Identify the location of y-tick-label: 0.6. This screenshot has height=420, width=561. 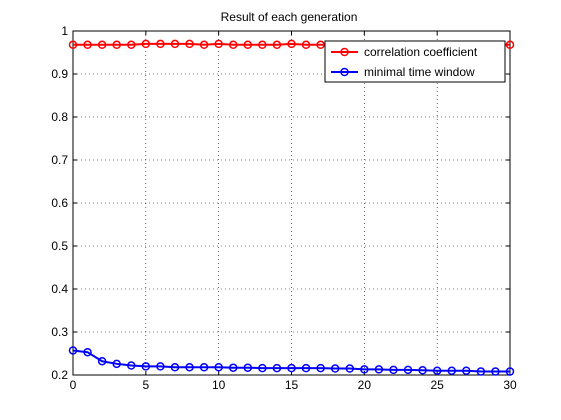
(59, 203).